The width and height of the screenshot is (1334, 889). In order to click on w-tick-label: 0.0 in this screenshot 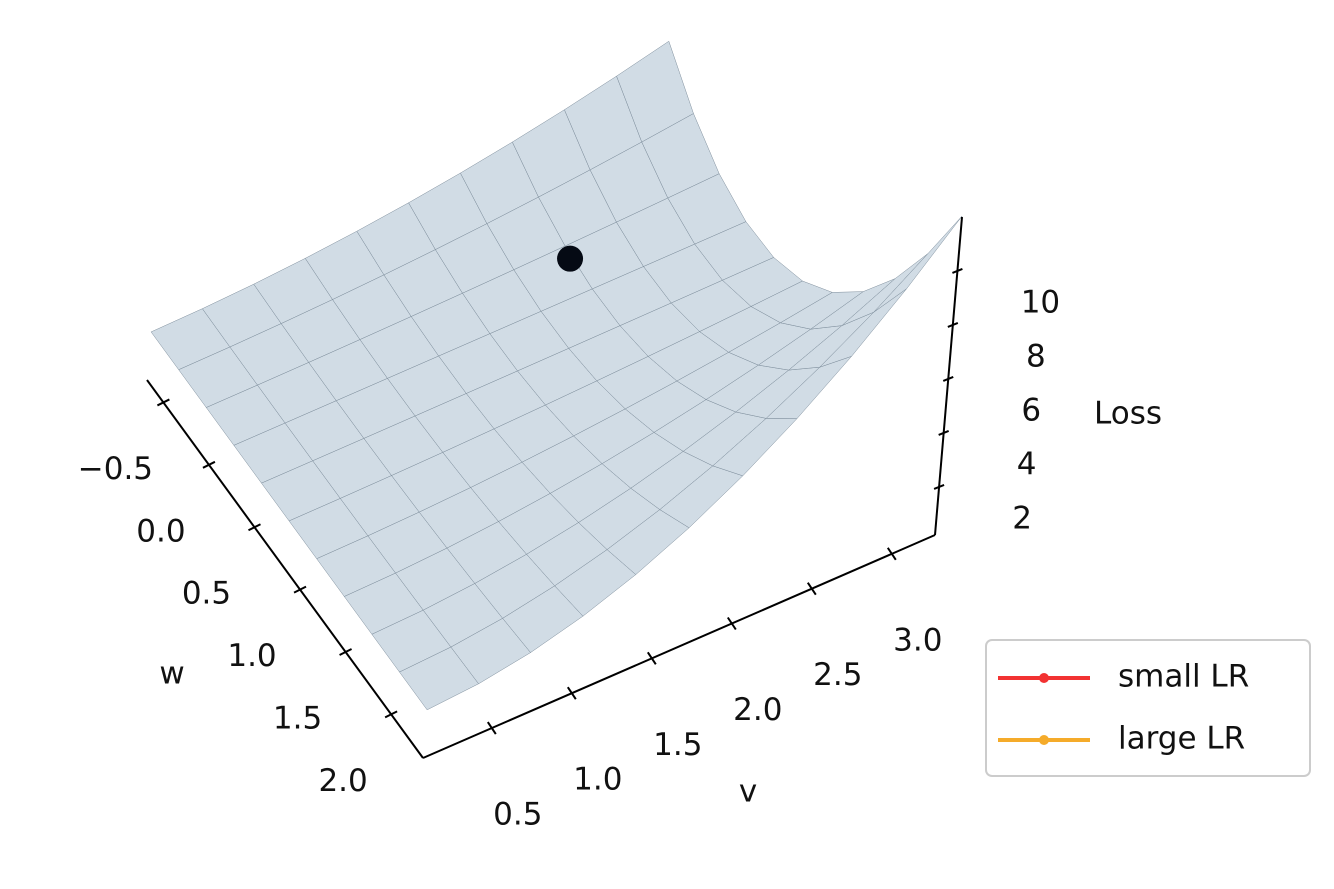, I will do `click(160, 531)`.